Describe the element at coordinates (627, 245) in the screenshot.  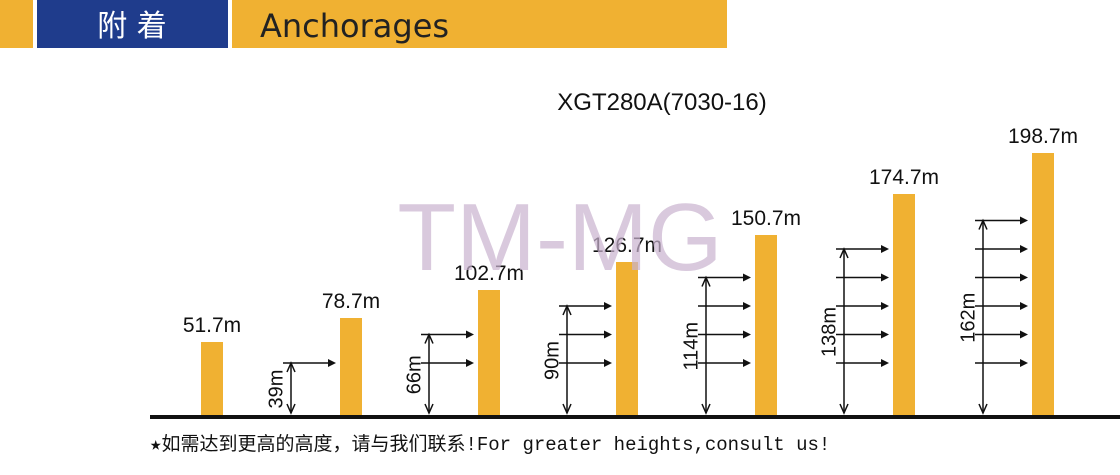
I see `tower-height-label: 126.7m` at that location.